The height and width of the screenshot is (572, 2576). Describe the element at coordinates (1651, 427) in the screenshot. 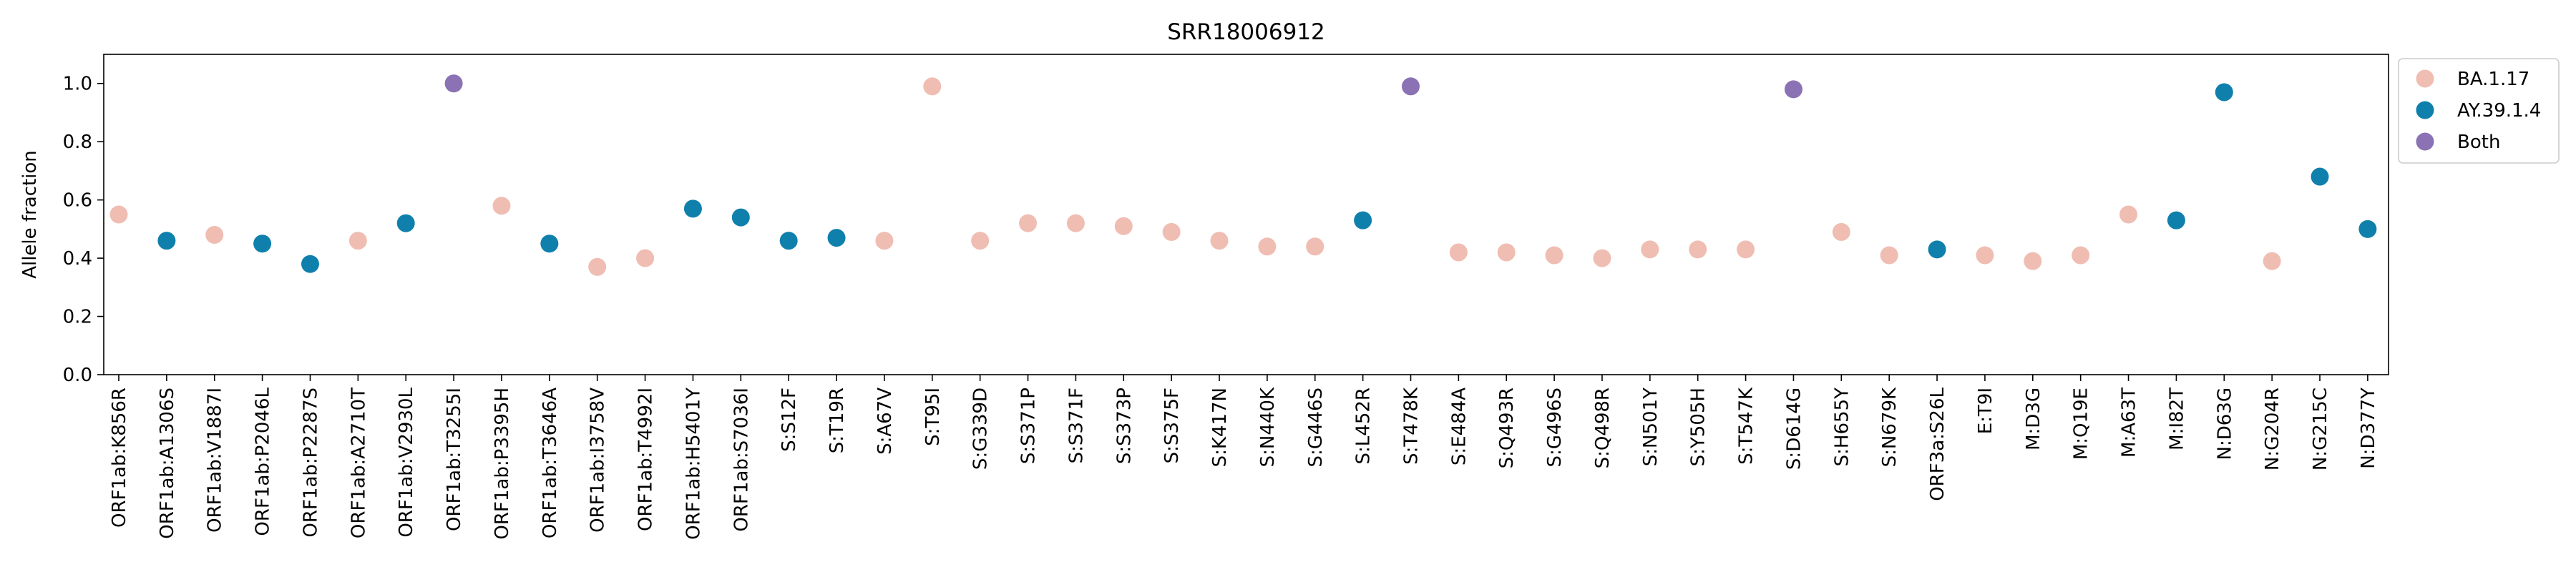

I see `x-tick-label: S:N501Y` at that location.